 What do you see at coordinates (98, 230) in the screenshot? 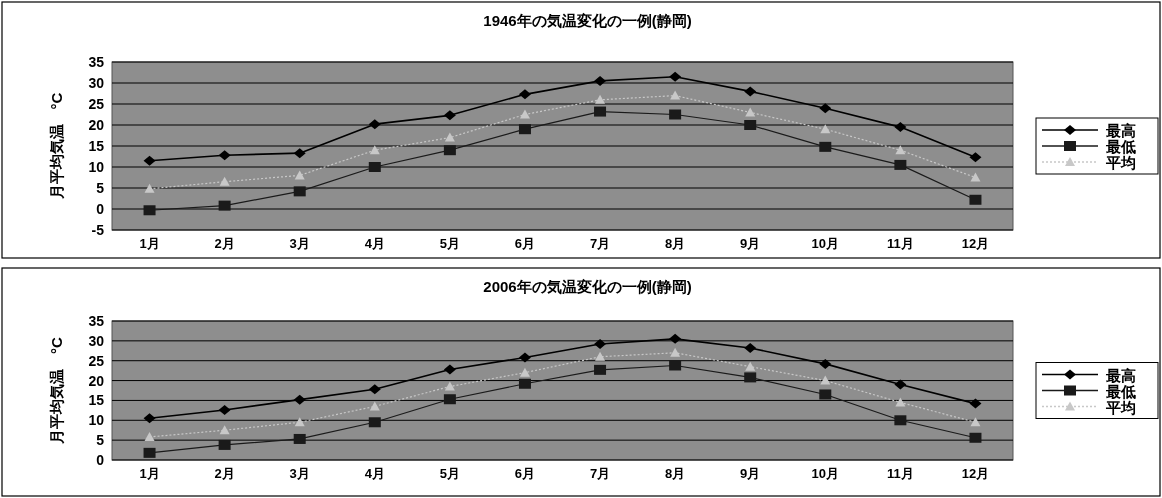
I see `y-tick-label: -5` at bounding box center [98, 230].